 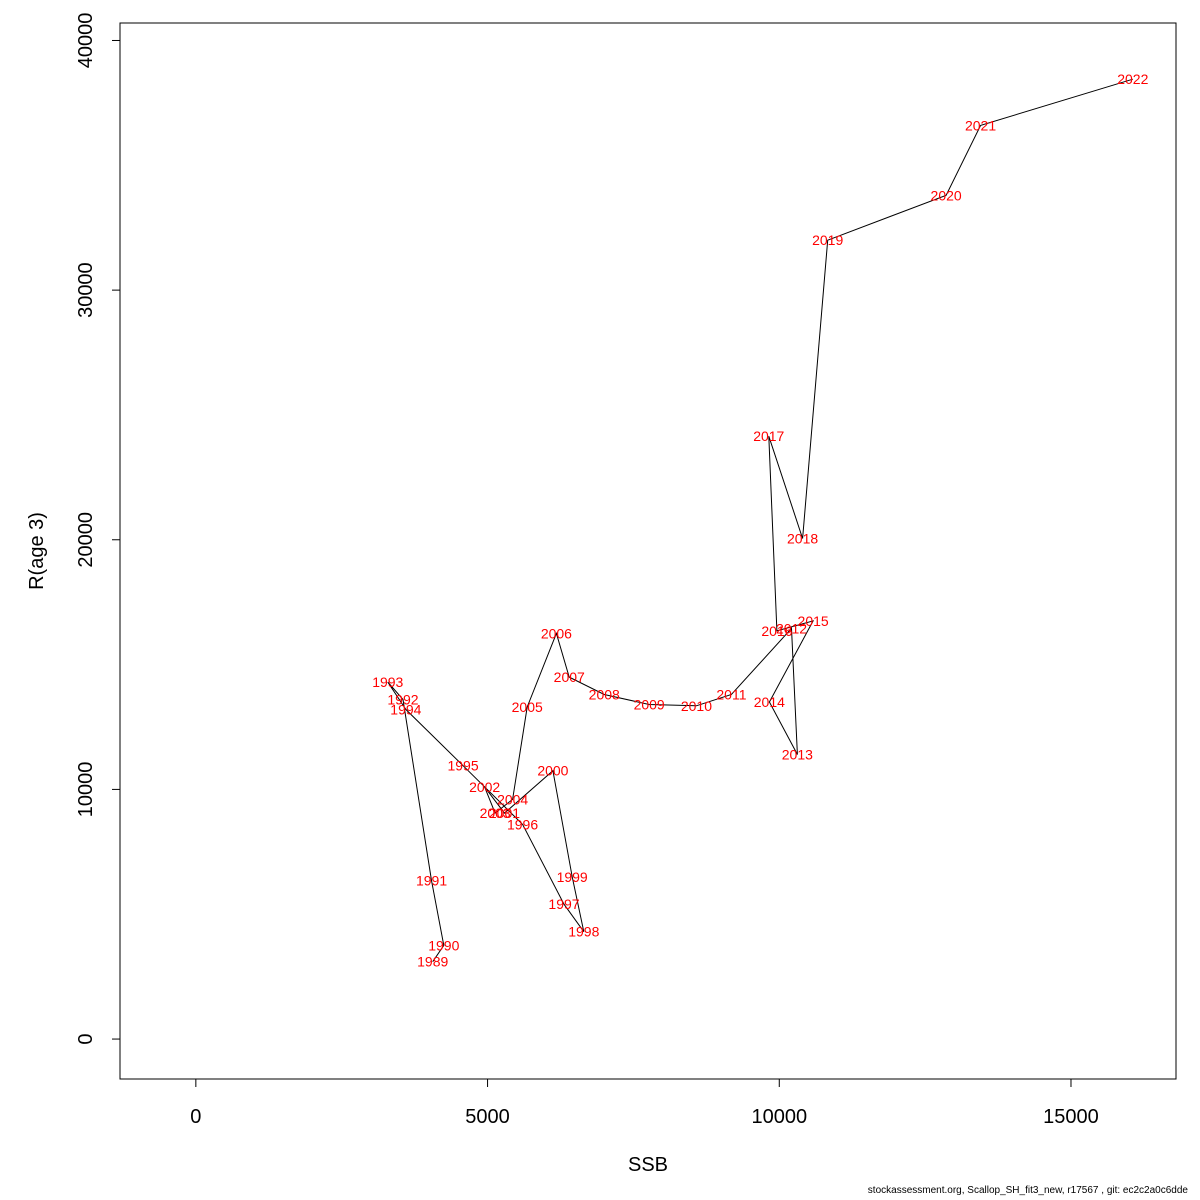 What do you see at coordinates (195, 1117) in the screenshot?
I see `x-tick-label: 0` at bounding box center [195, 1117].